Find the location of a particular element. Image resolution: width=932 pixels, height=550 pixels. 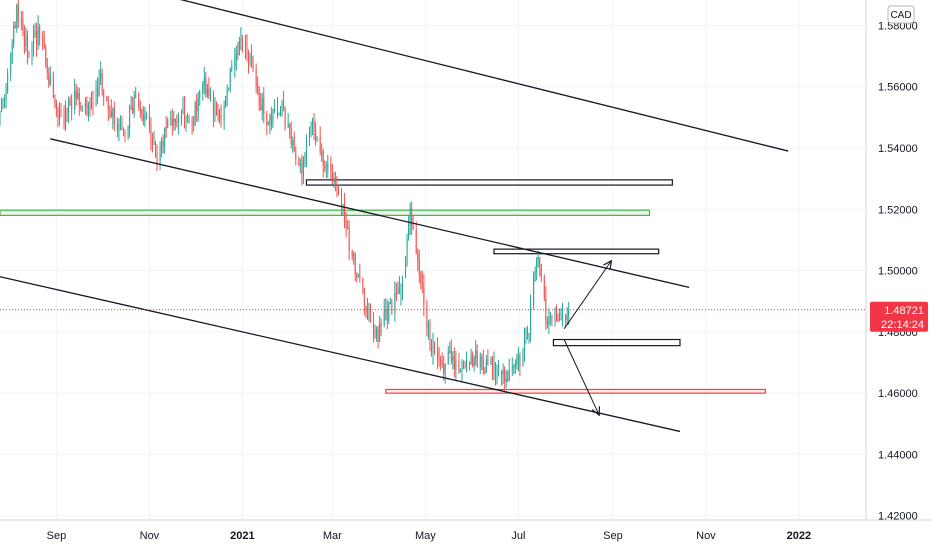

x-tick-label: 2021 is located at coordinates (242, 536).